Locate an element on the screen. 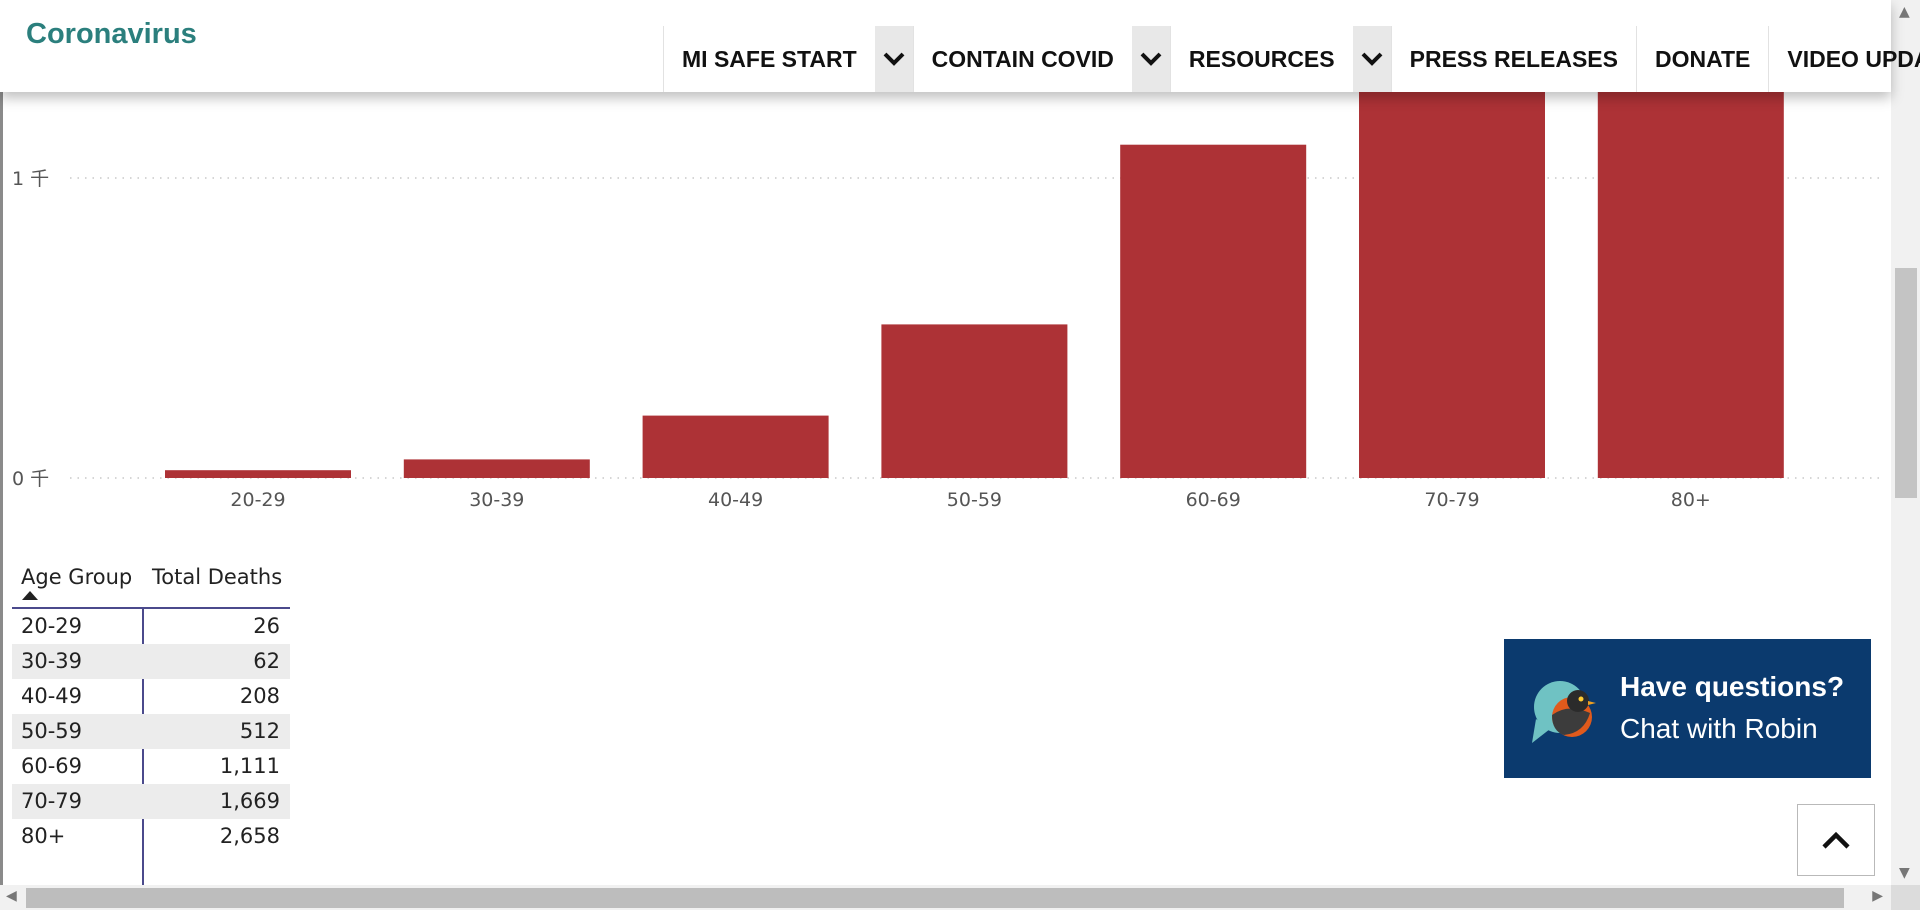  horizontal-scrollbar: ◀ ▶ is located at coordinates (945, 897).